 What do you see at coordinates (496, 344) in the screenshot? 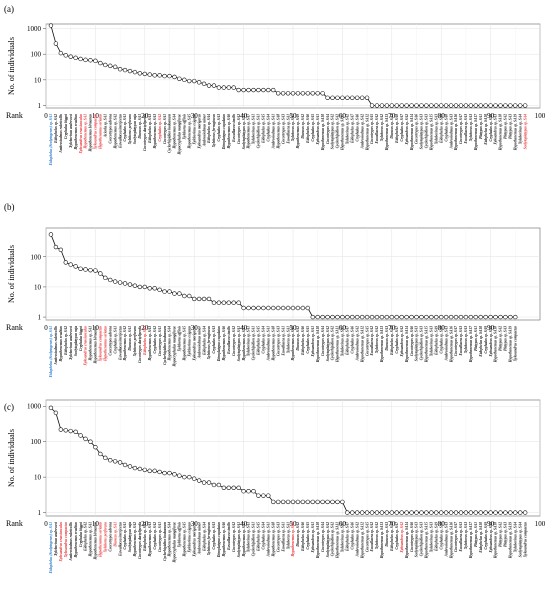
I see `species-label: Hypothenemus sp. SA18` at bounding box center [496, 344].